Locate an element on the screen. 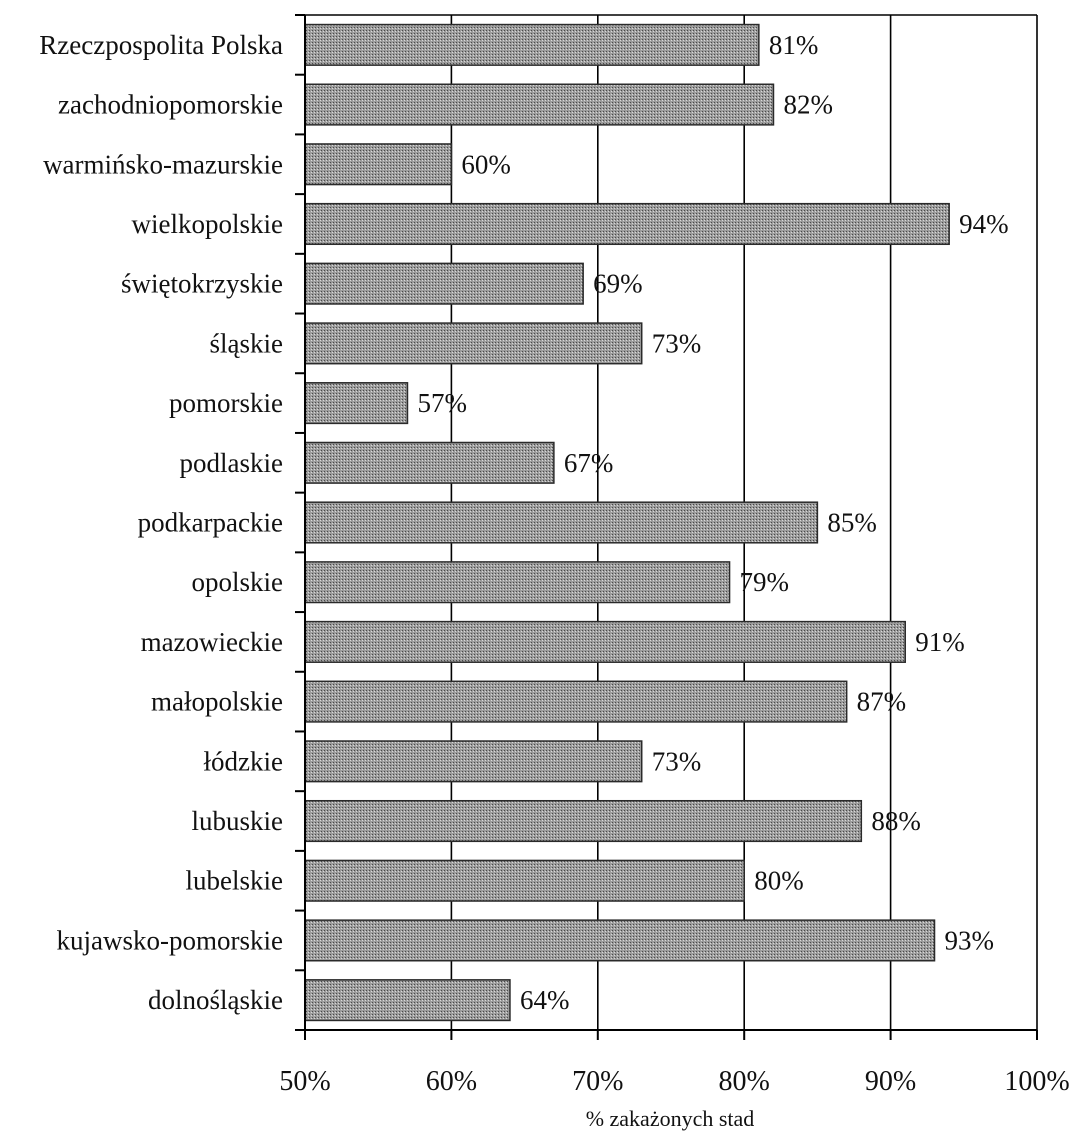 The height and width of the screenshot is (1135, 1074). x-tick-label: 50% is located at coordinates (304, 1081).